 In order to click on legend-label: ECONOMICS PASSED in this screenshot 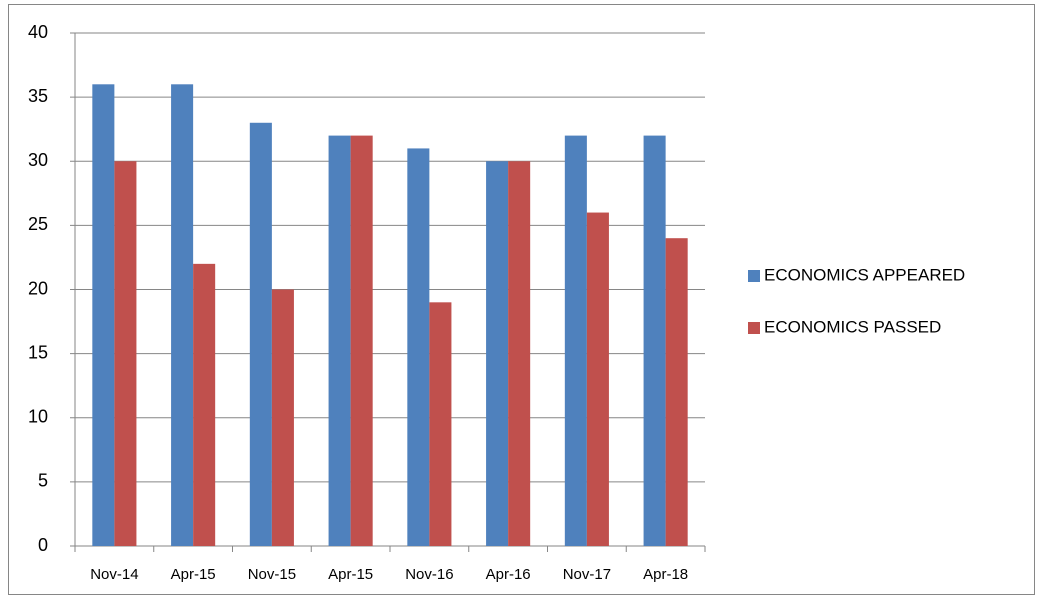, I will do `click(852, 326)`.